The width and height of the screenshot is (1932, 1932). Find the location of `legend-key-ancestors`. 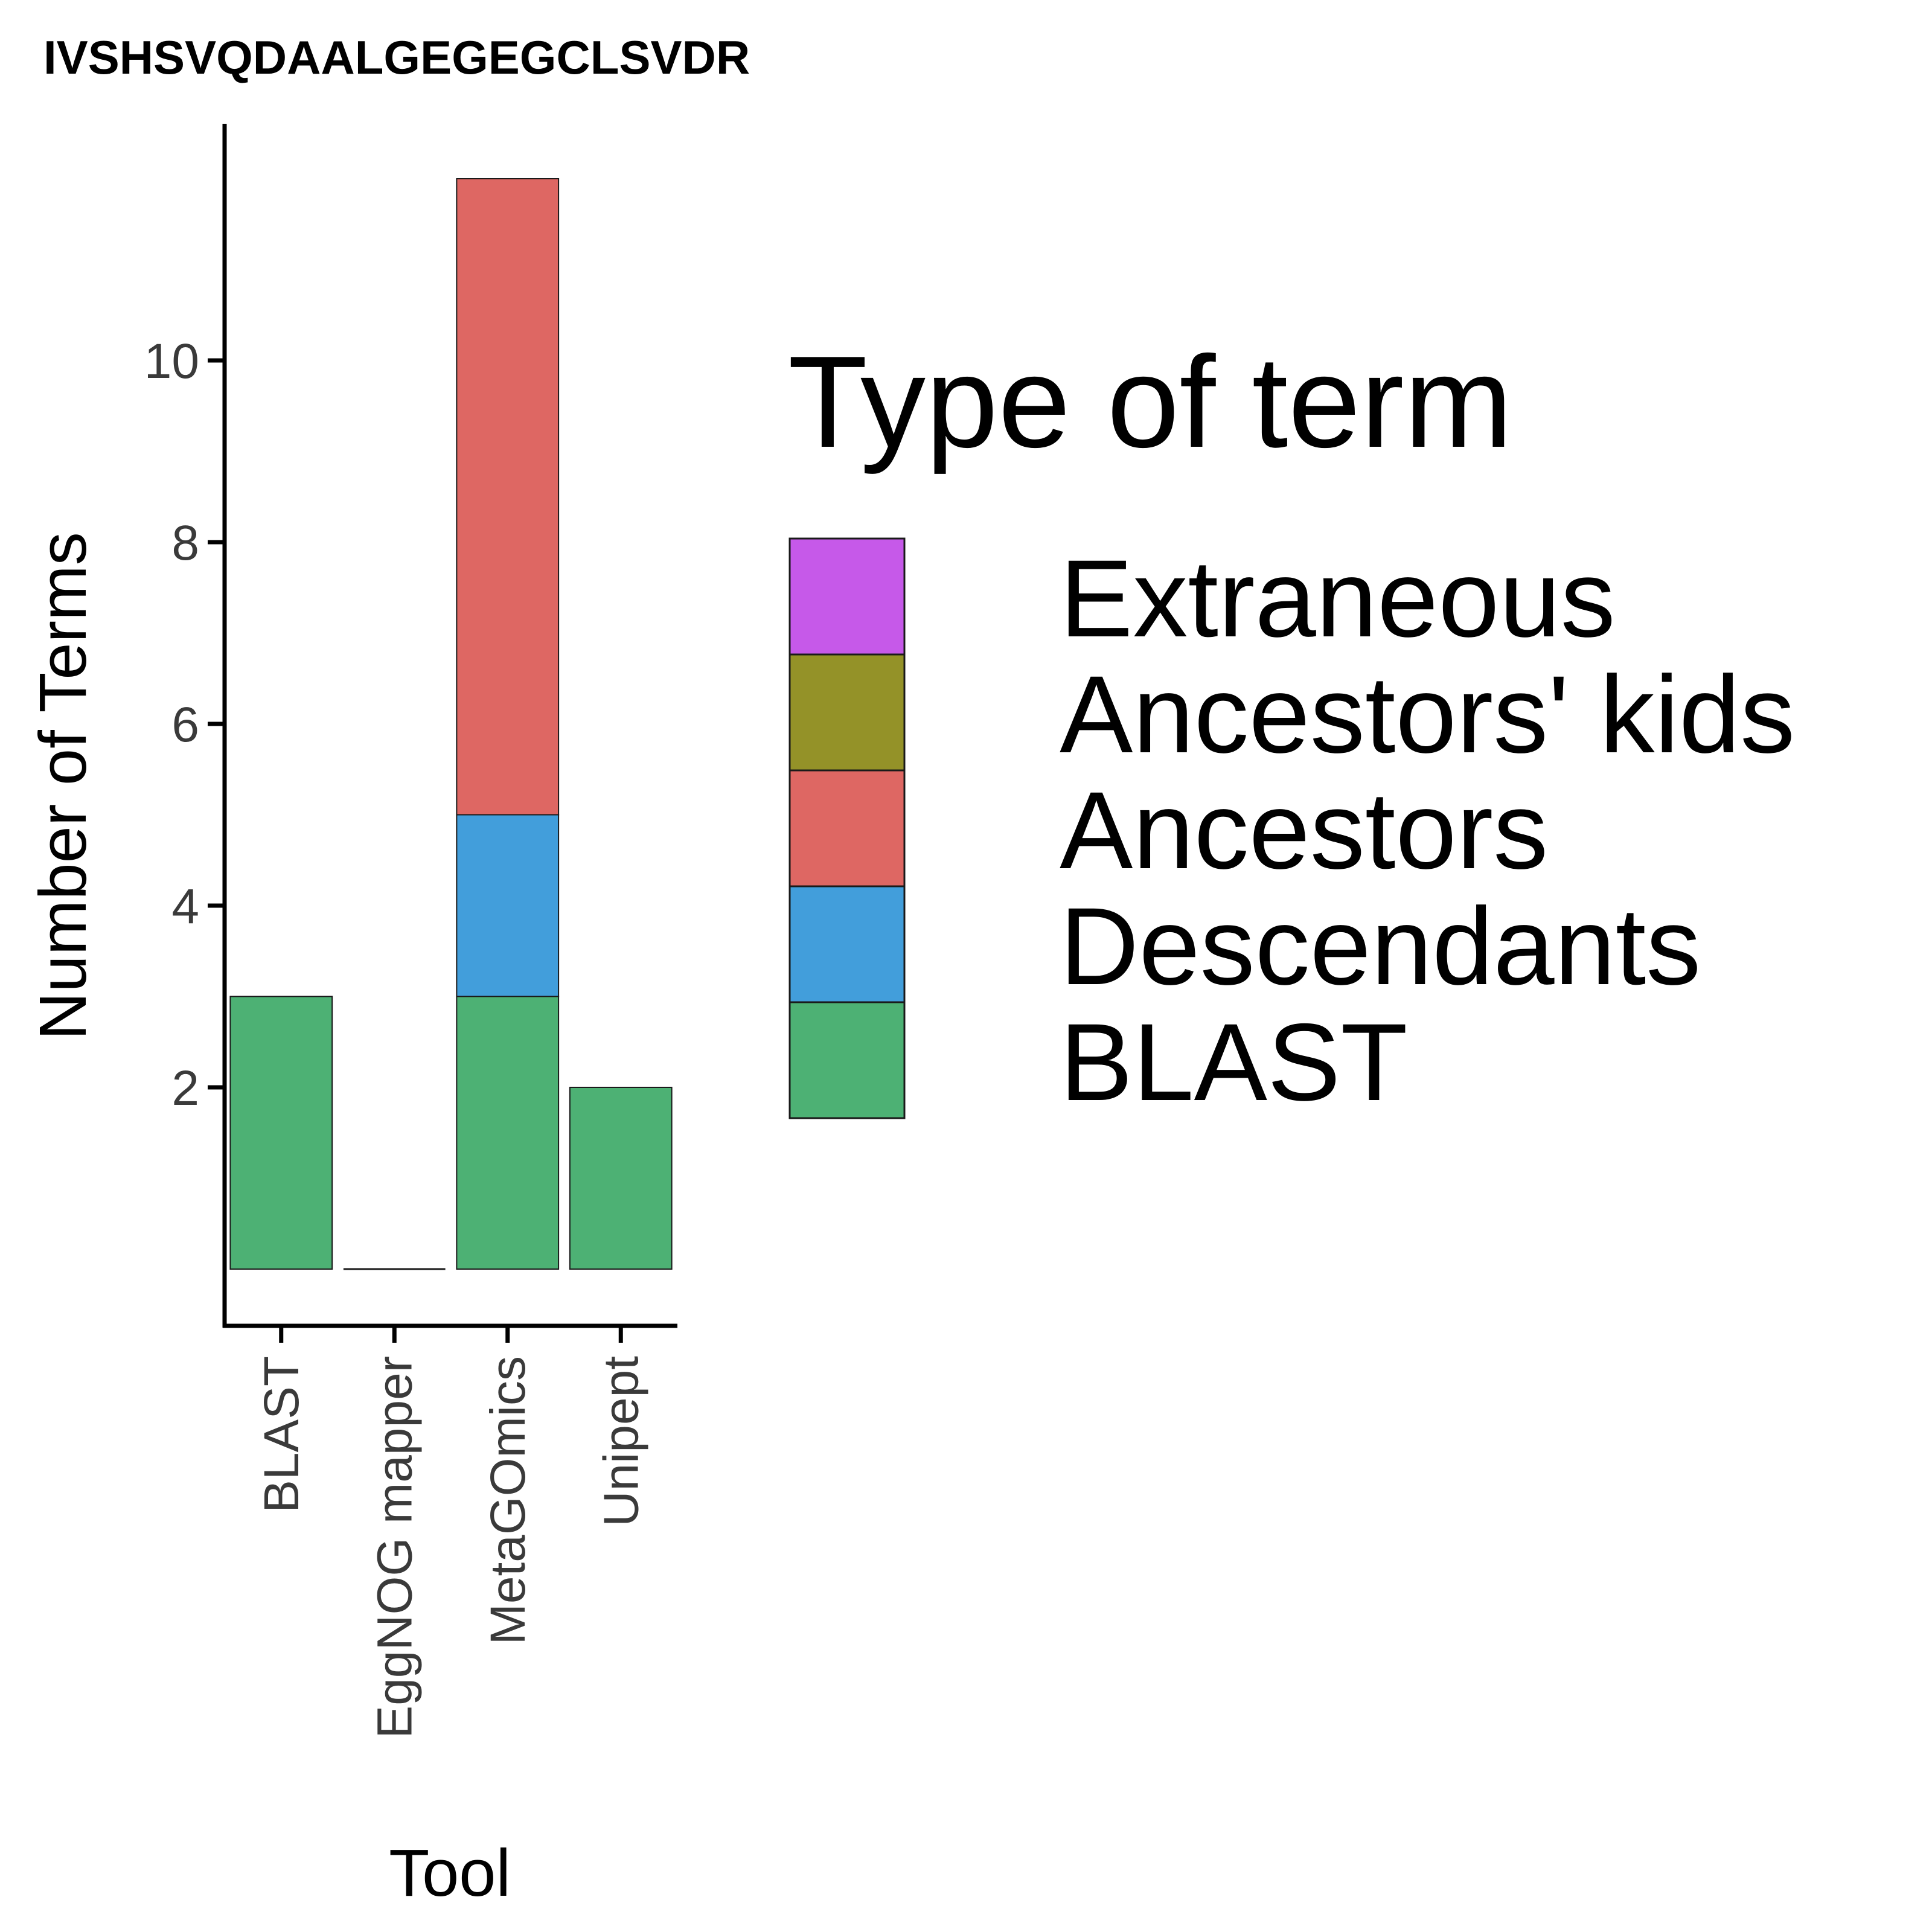

legend-key-ancestors is located at coordinates (847, 828).